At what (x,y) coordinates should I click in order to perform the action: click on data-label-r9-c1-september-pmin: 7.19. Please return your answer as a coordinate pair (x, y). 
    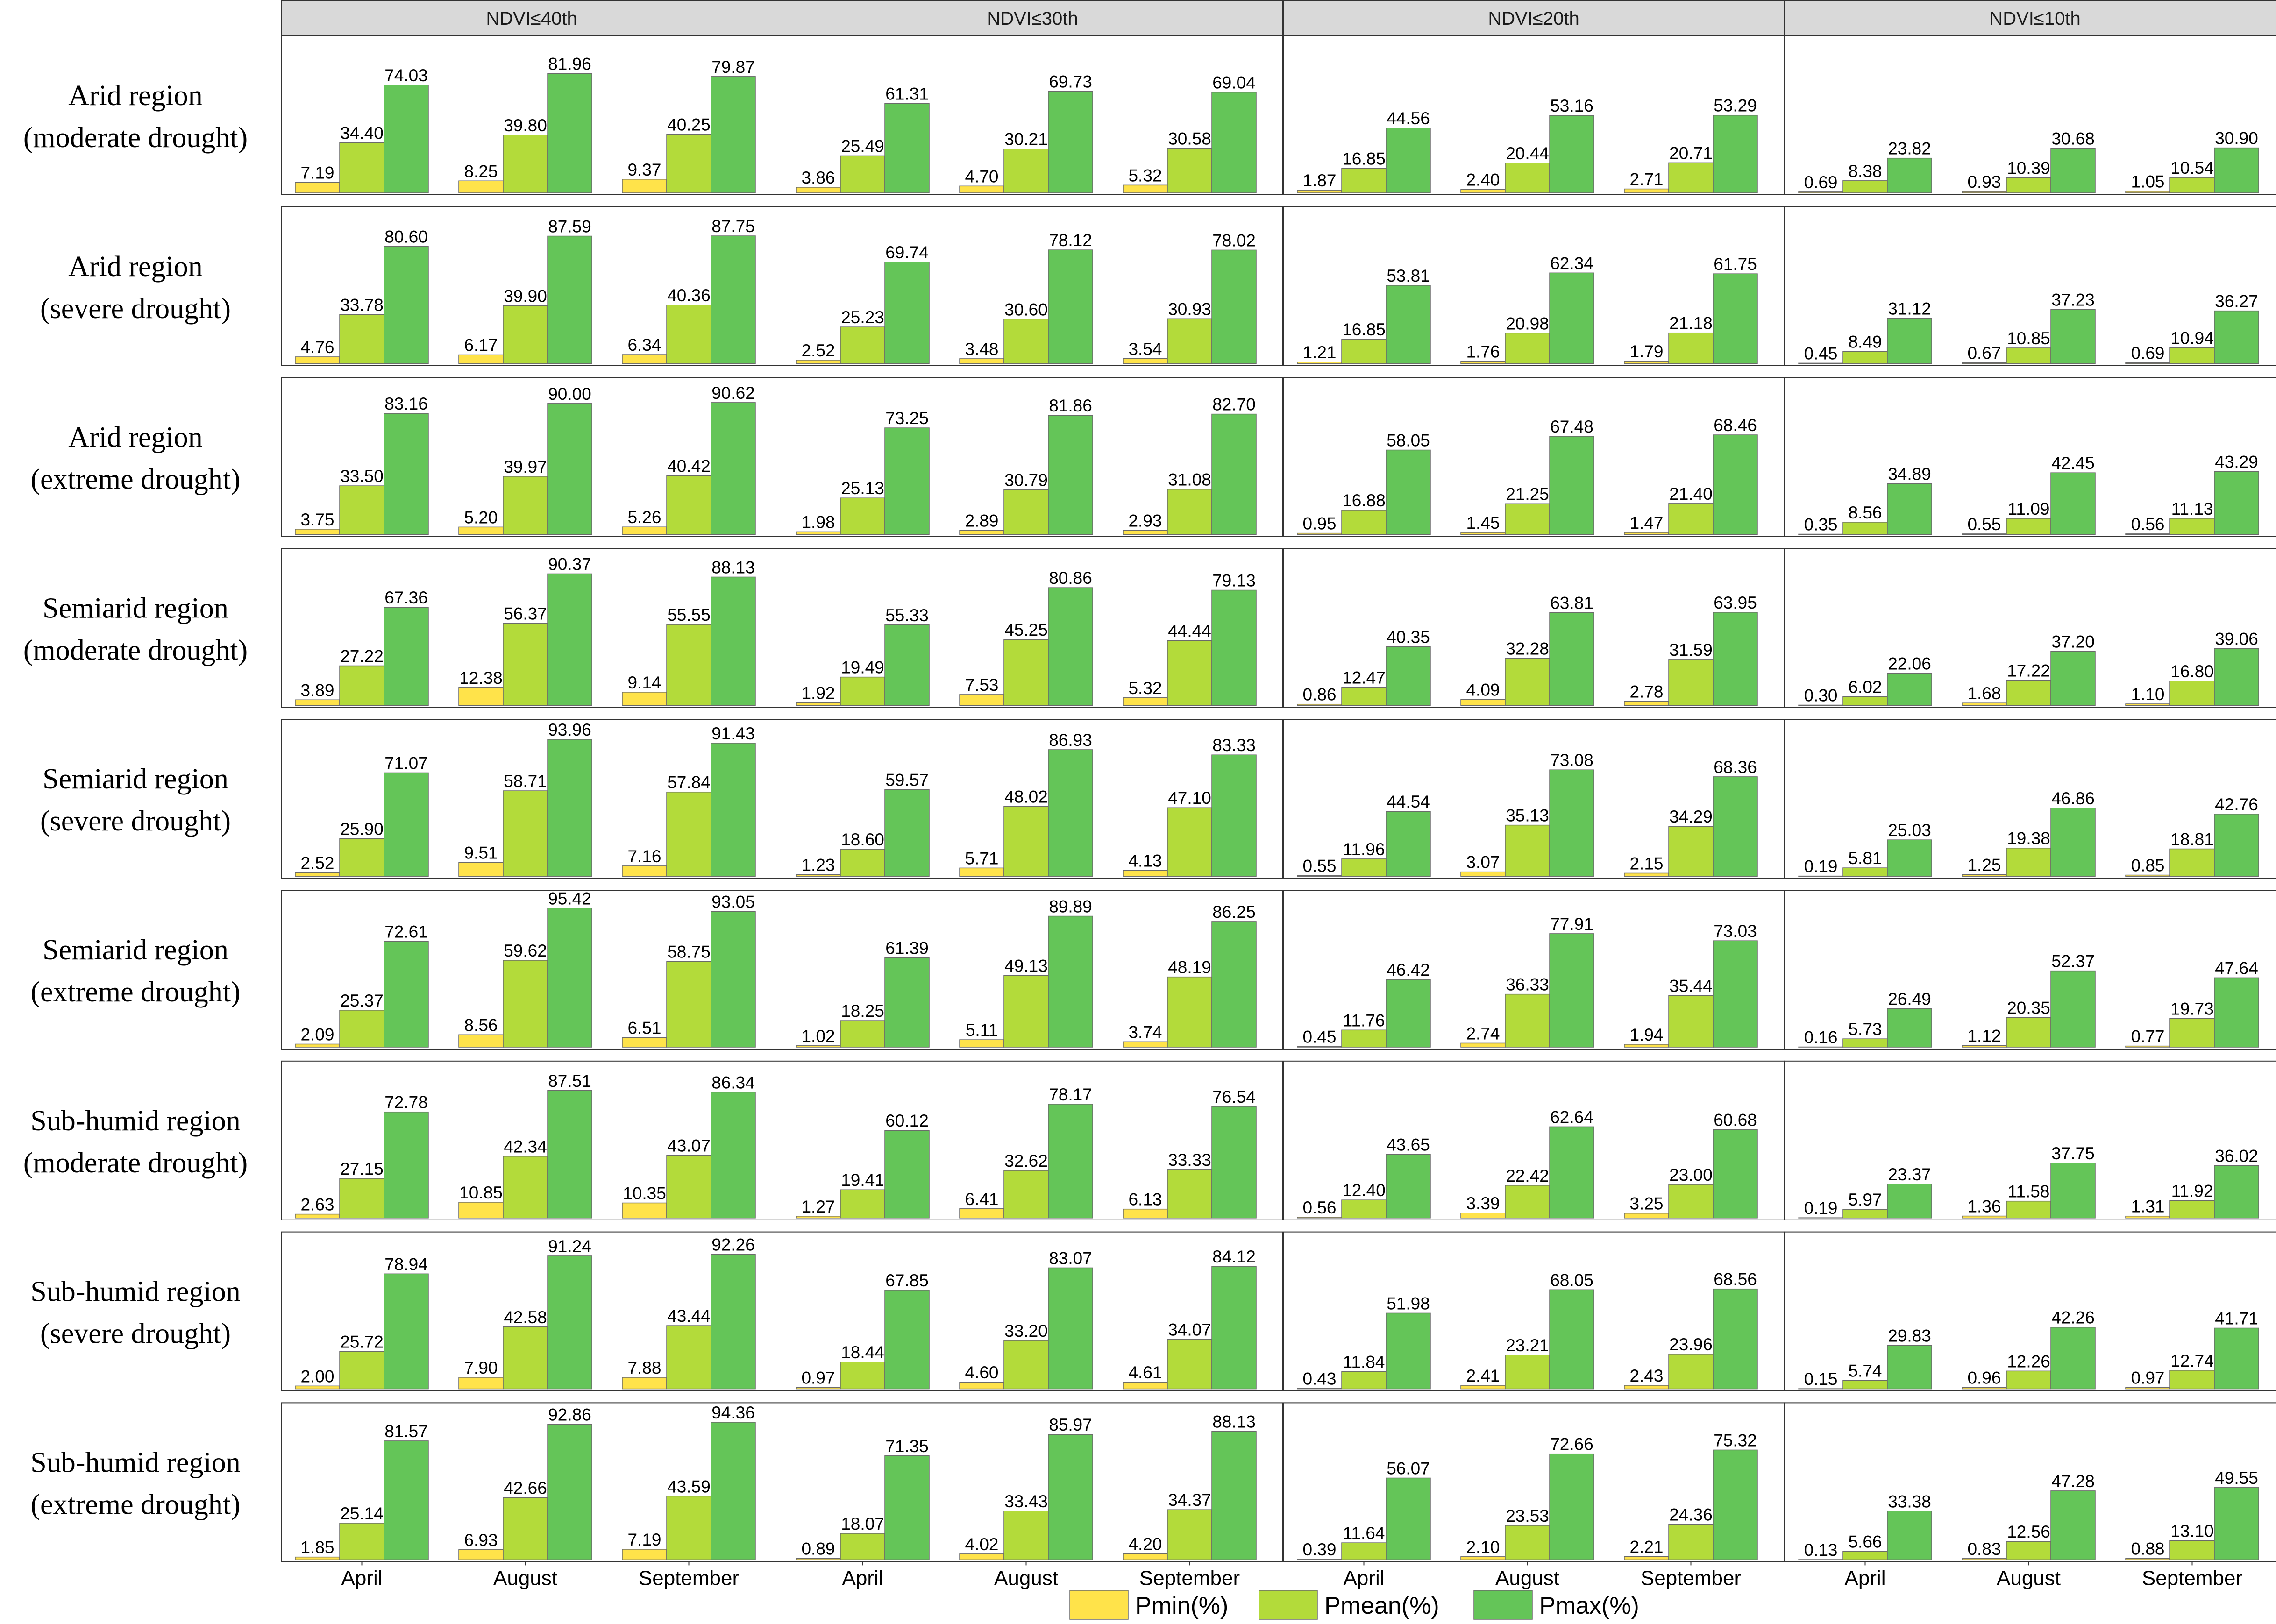
    Looking at the image, I should click on (644, 1539).